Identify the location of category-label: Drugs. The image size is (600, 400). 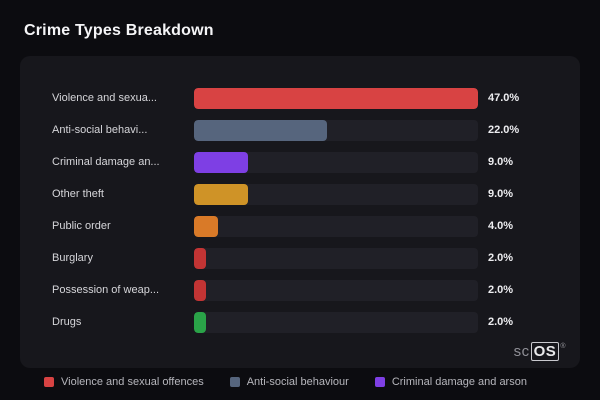
(67, 322).